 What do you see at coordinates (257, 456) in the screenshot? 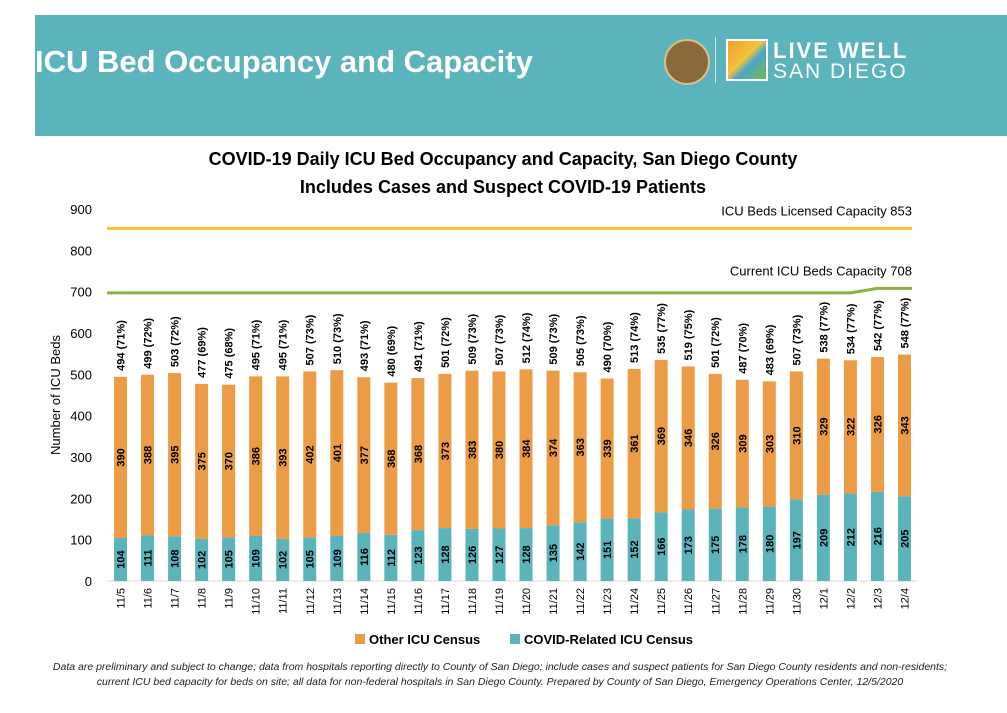
I see `other-data-label: 386` at bounding box center [257, 456].